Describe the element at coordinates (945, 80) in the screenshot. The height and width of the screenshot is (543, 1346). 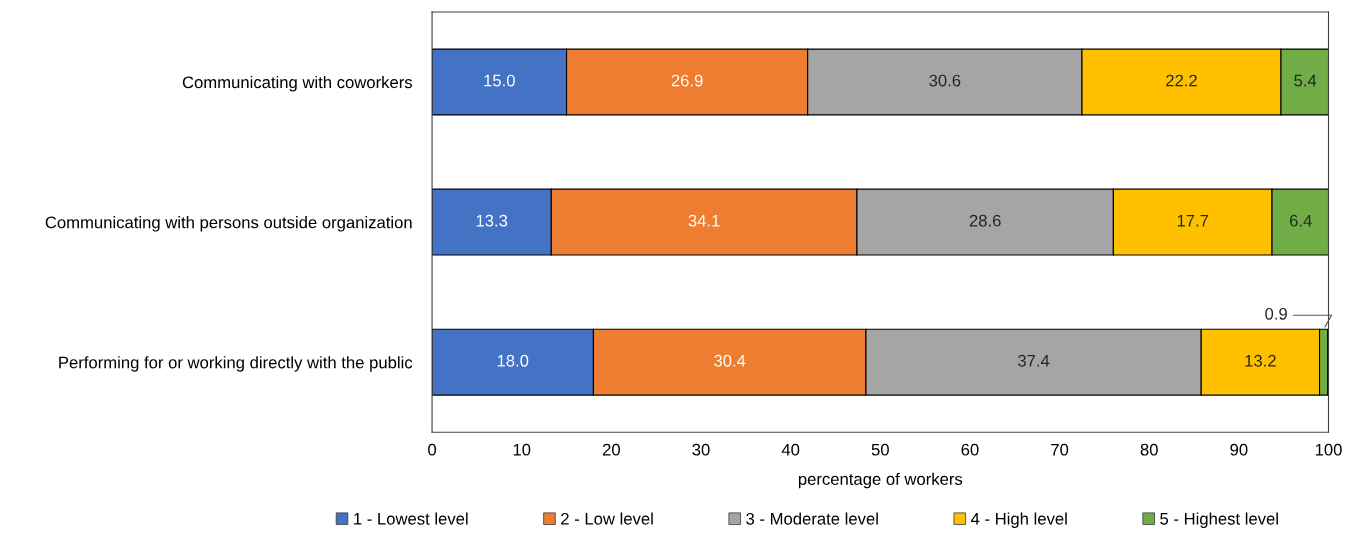
I see `data-label: 30.6` at that location.